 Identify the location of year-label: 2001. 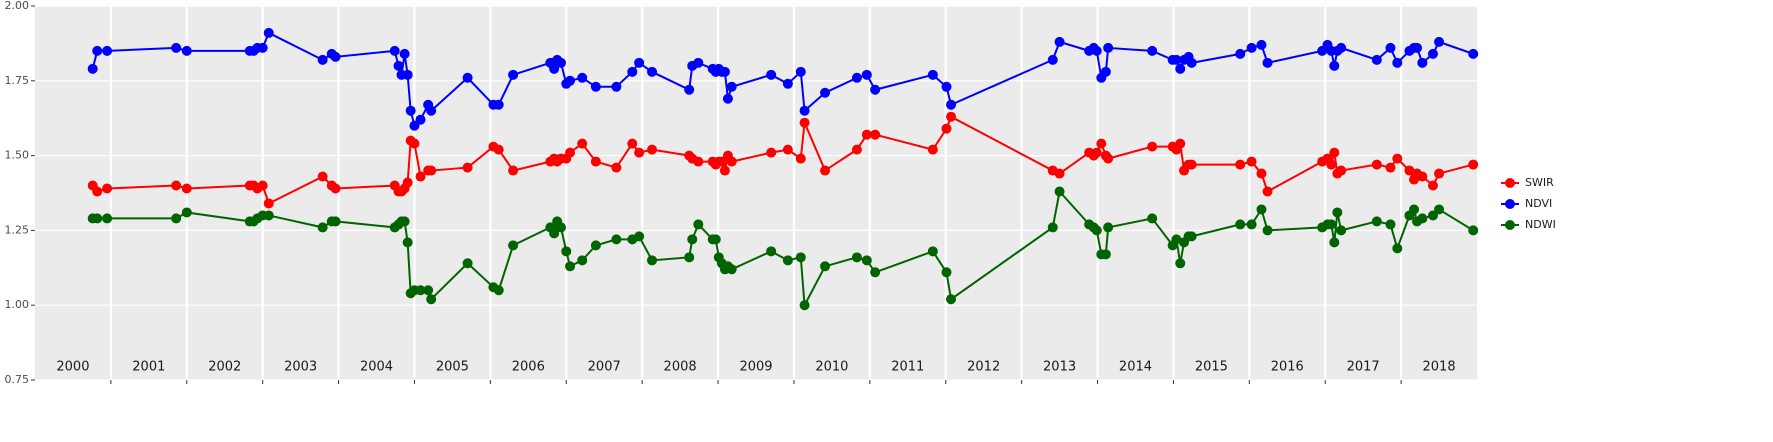
(148, 367).